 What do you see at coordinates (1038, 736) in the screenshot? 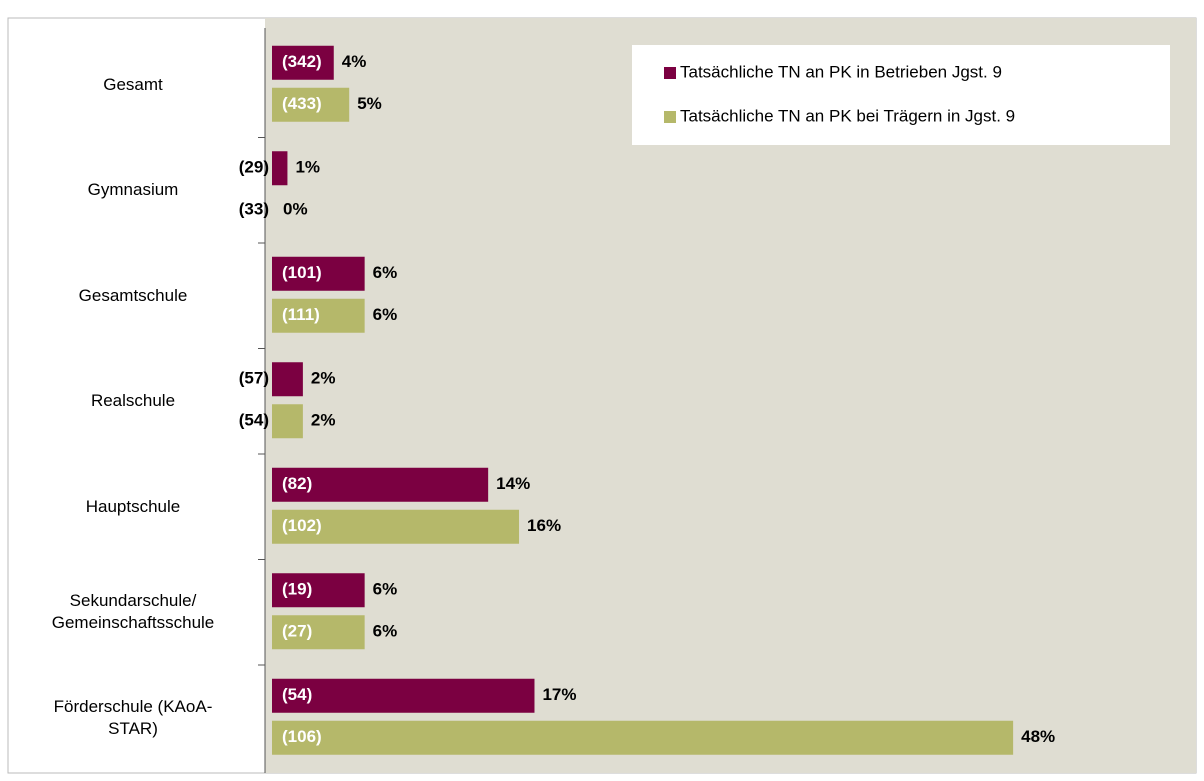
I see `value-label: 48%` at bounding box center [1038, 736].